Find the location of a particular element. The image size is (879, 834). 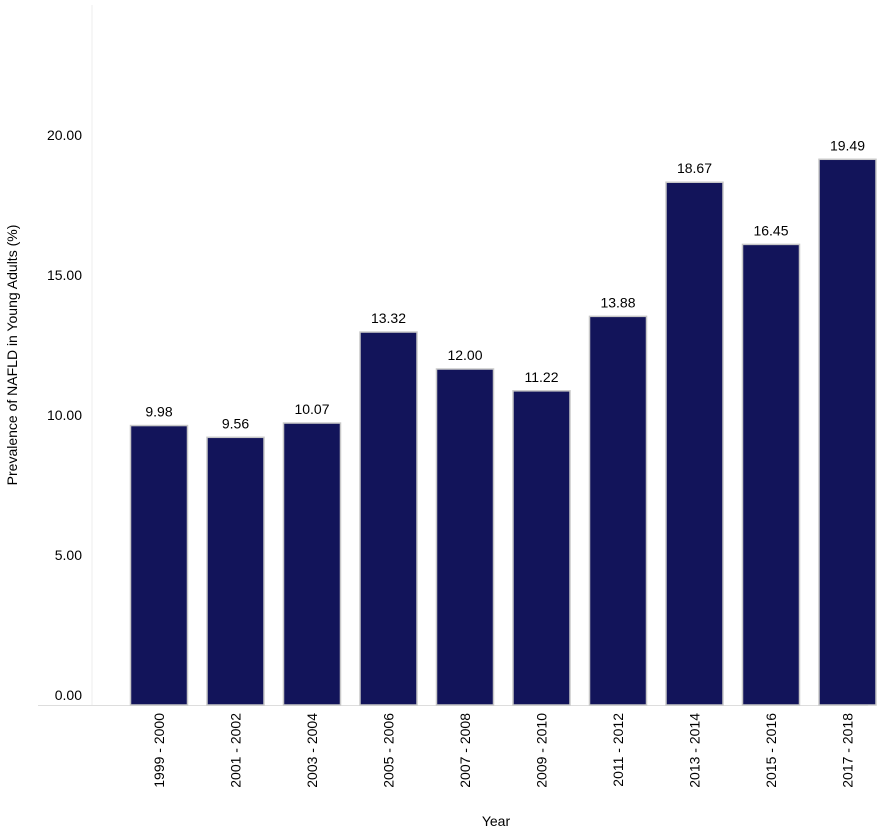

y-axis-title: Prevalence of NAFLD in Young Adults (%) is located at coordinates (12, 355).